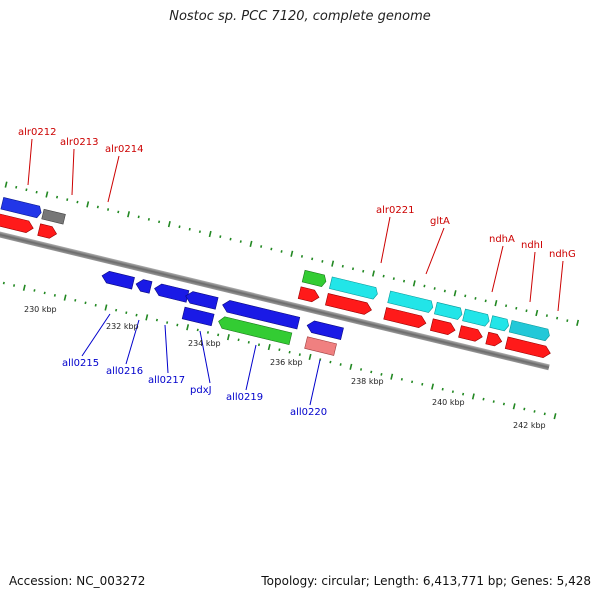 The height and width of the screenshot is (600, 600). Describe the element at coordinates (405, 318) in the screenshot. I see `cds-ndhA` at that location.